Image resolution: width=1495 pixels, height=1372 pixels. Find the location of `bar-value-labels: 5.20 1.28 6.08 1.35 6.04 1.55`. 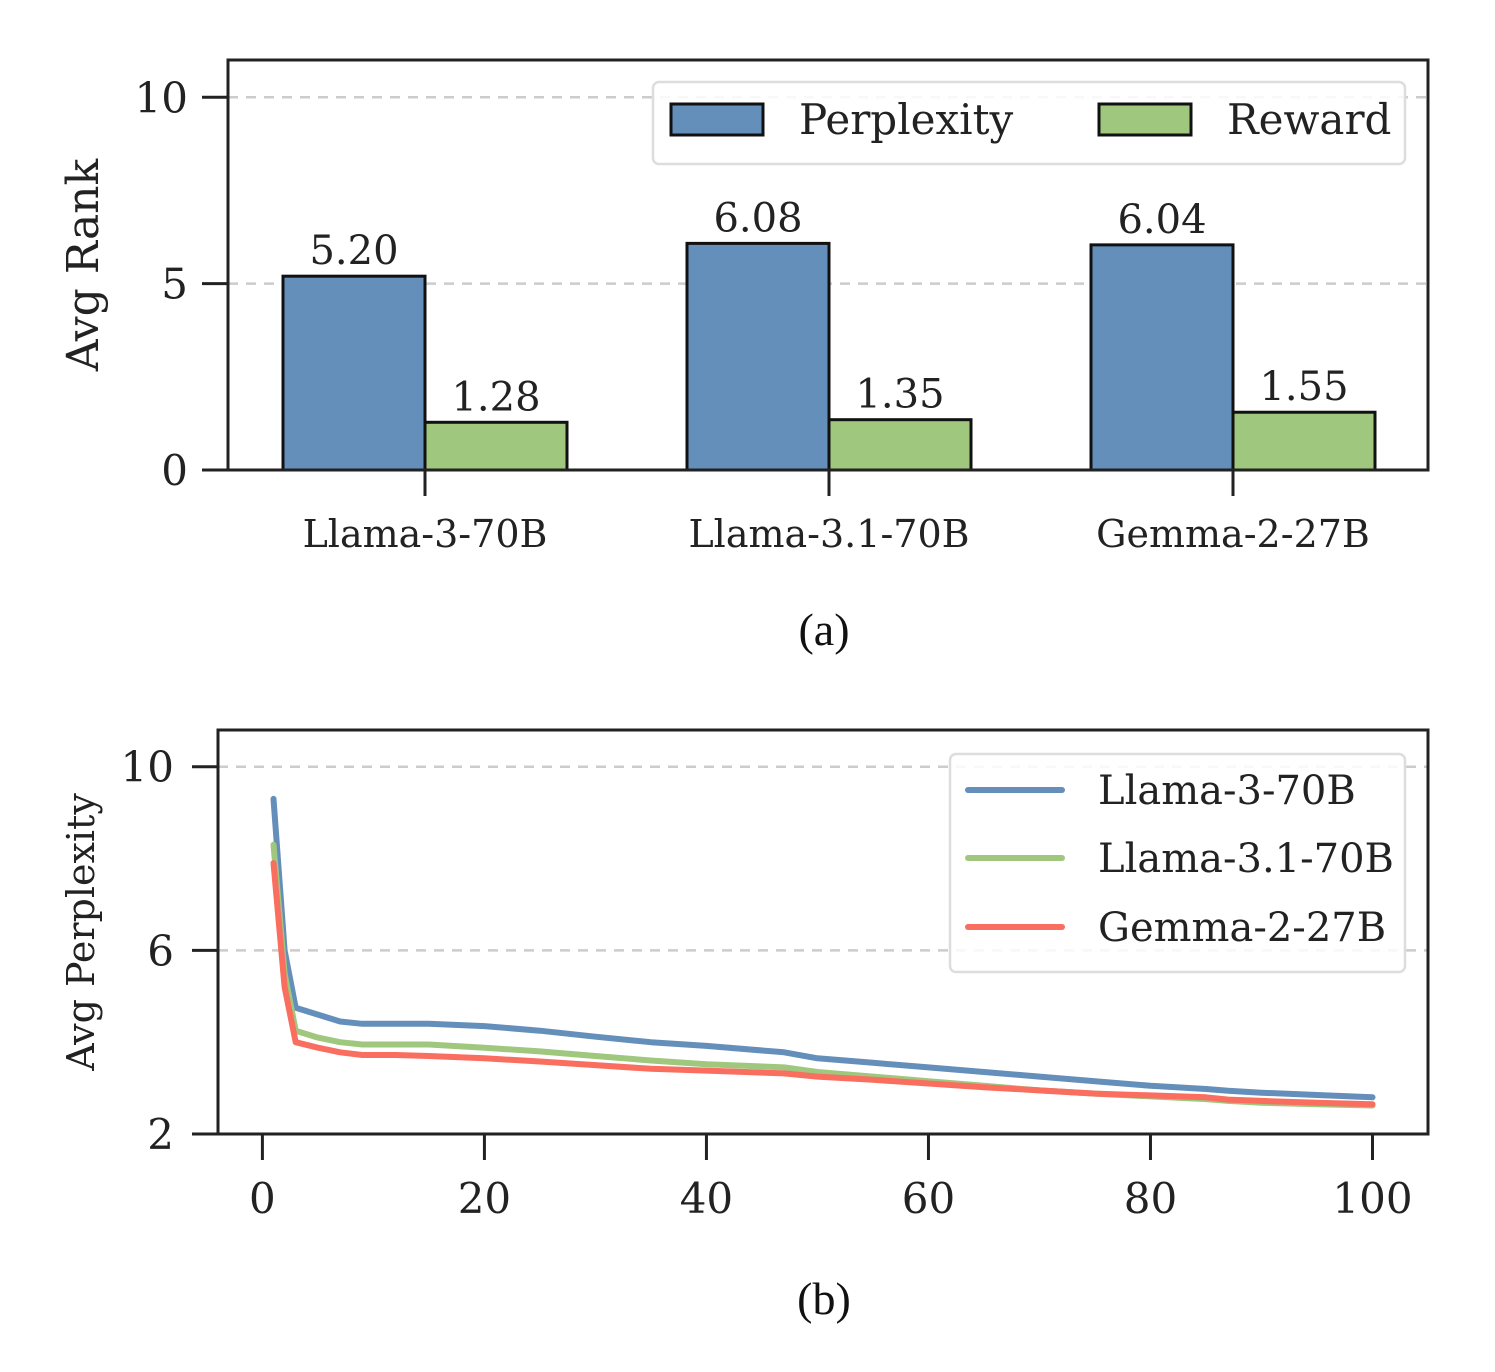

bar-value-labels: 5.20 1.28 6.08 1.35 6.04 1.55 is located at coordinates (828, 307).